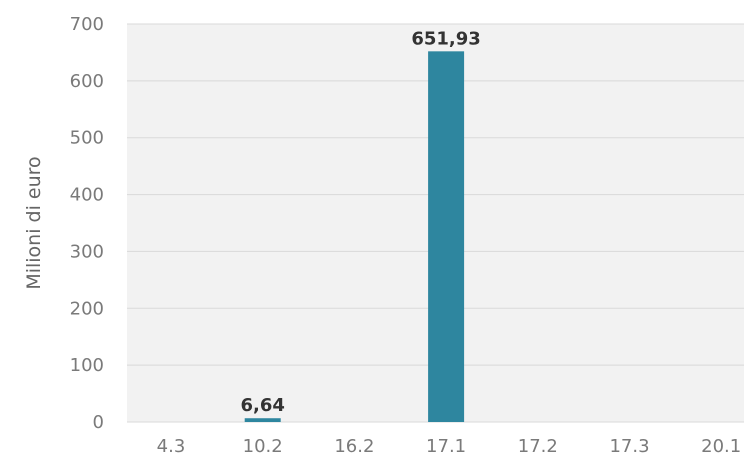 This screenshot has height=460, width=744. I want to click on data-label: 6,64, so click(262, 405).